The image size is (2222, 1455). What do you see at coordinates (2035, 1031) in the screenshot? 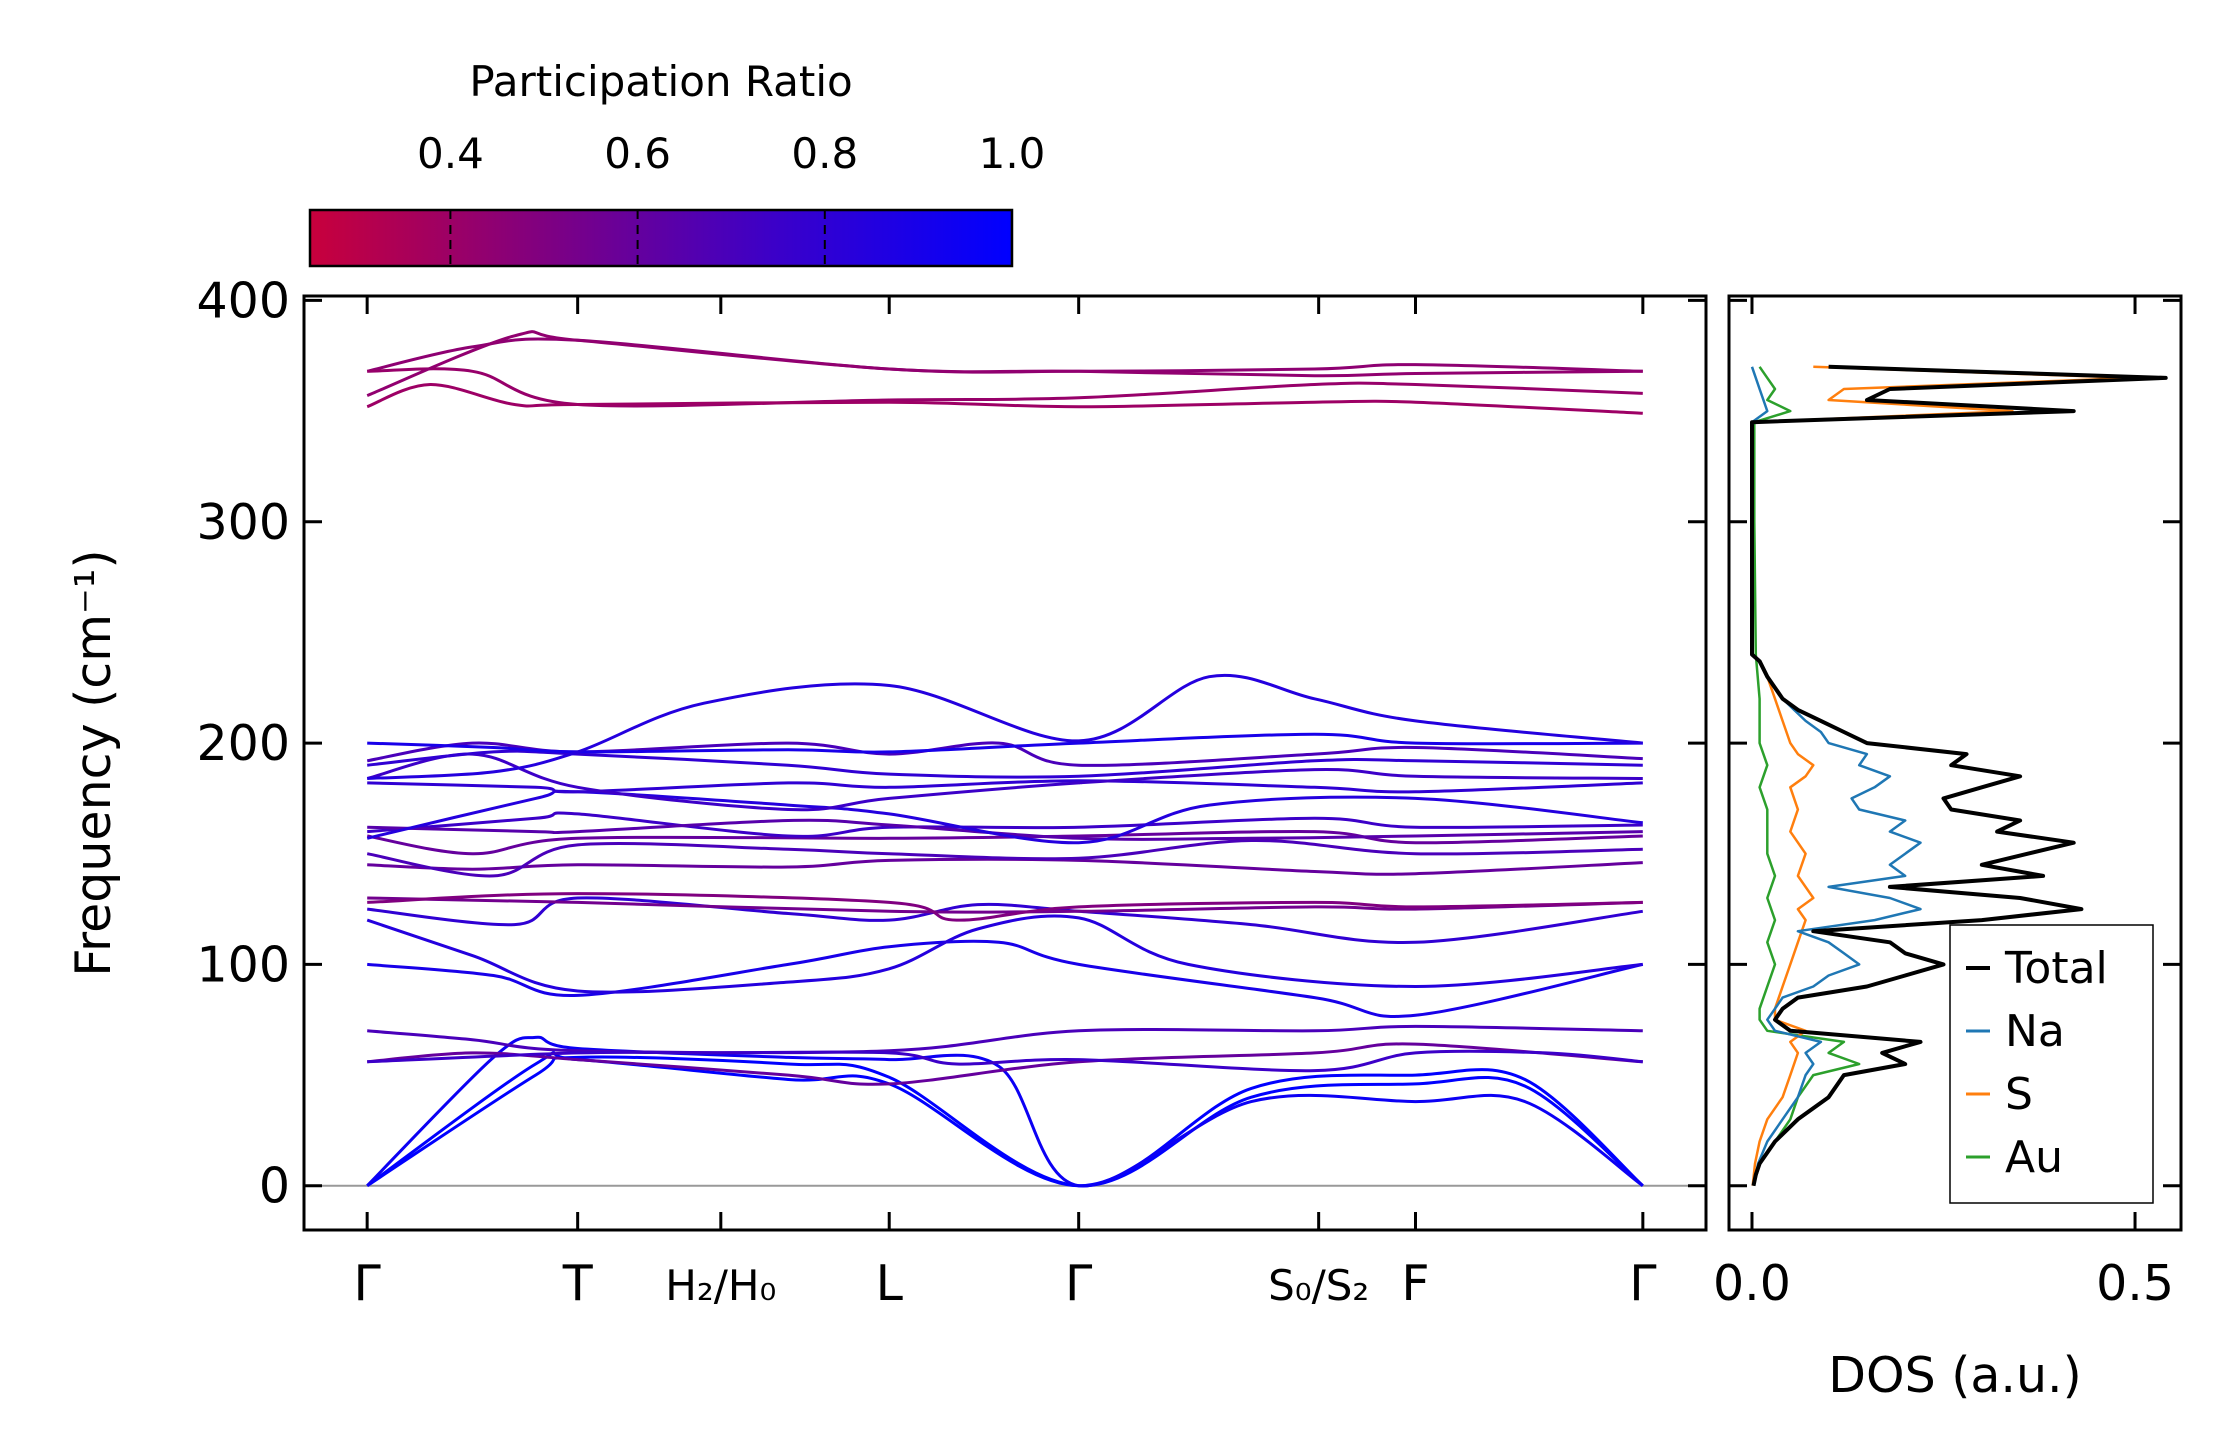
I see `legend-label-na: Na` at bounding box center [2035, 1031].